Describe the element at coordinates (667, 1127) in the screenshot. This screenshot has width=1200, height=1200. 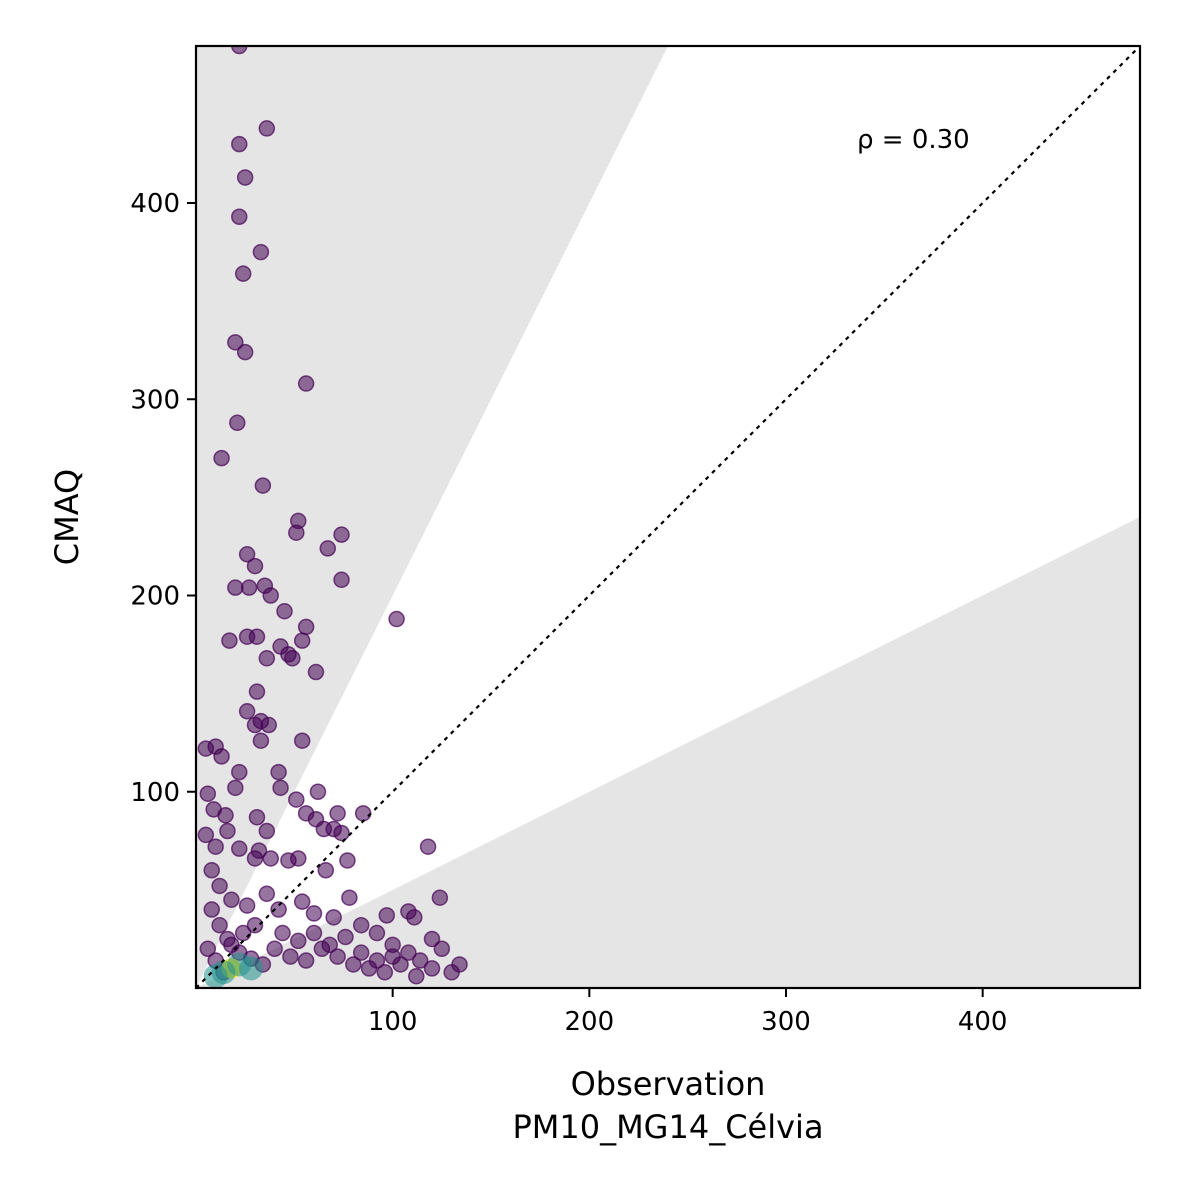
I see `x-axis-sublabel: PM10_MG14_Célvia` at that location.